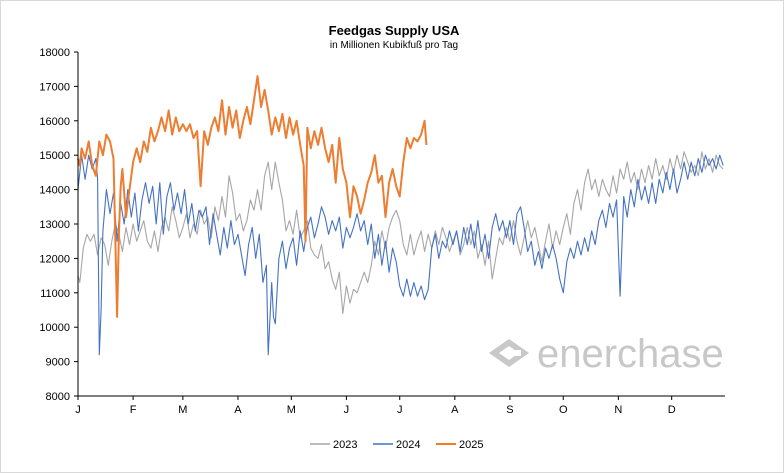  I want to click on y-tick-label: 17000, so click(54, 87).